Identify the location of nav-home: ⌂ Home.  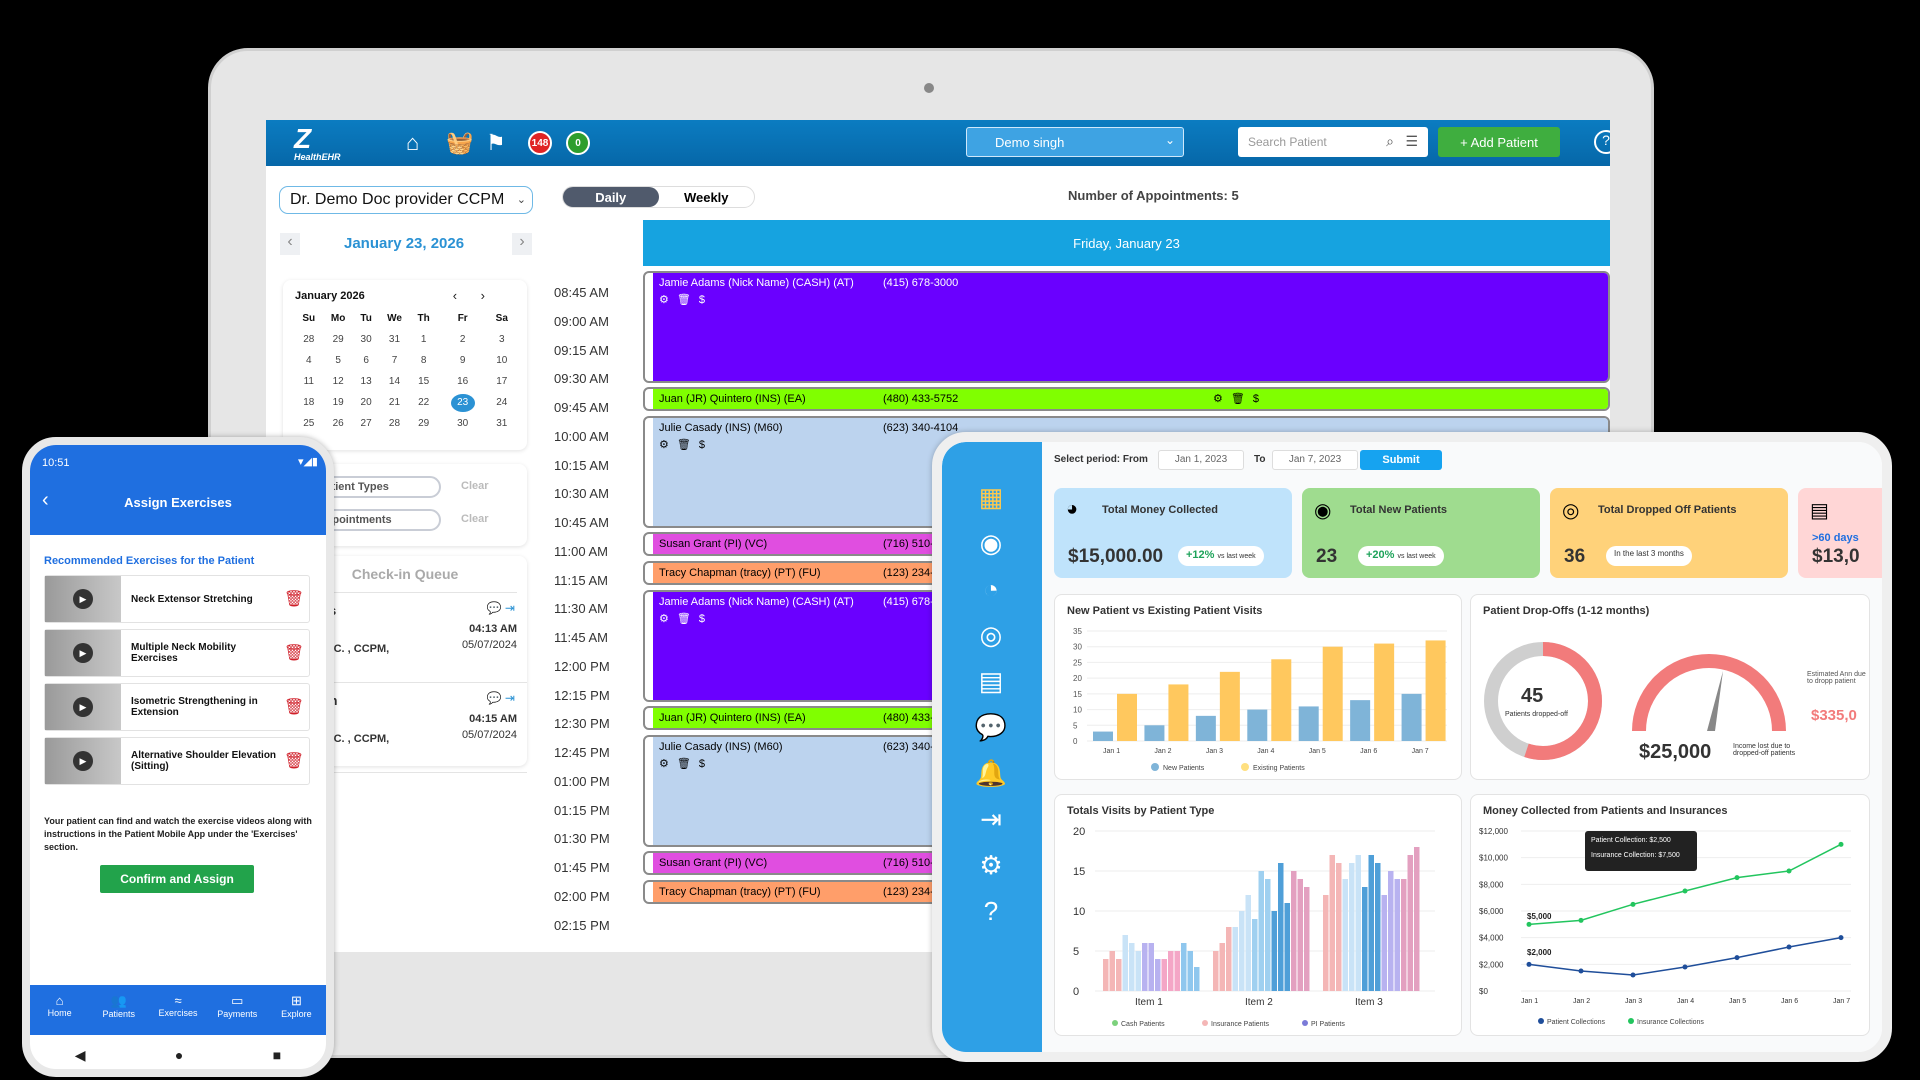
(59, 1010).